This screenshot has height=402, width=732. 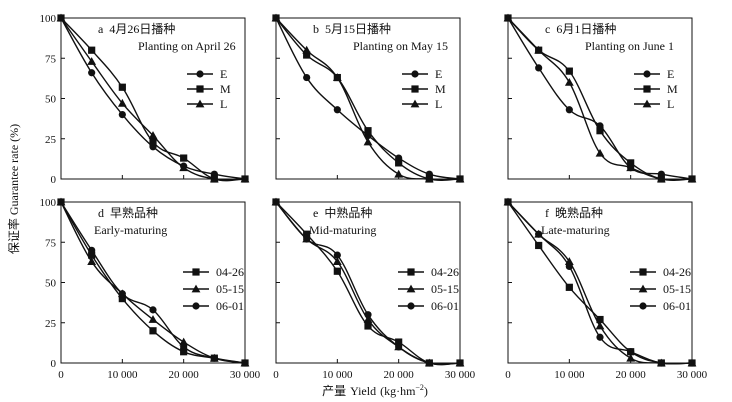 I want to click on panel-title-en: Planting on April 26, so click(x=187, y=46).